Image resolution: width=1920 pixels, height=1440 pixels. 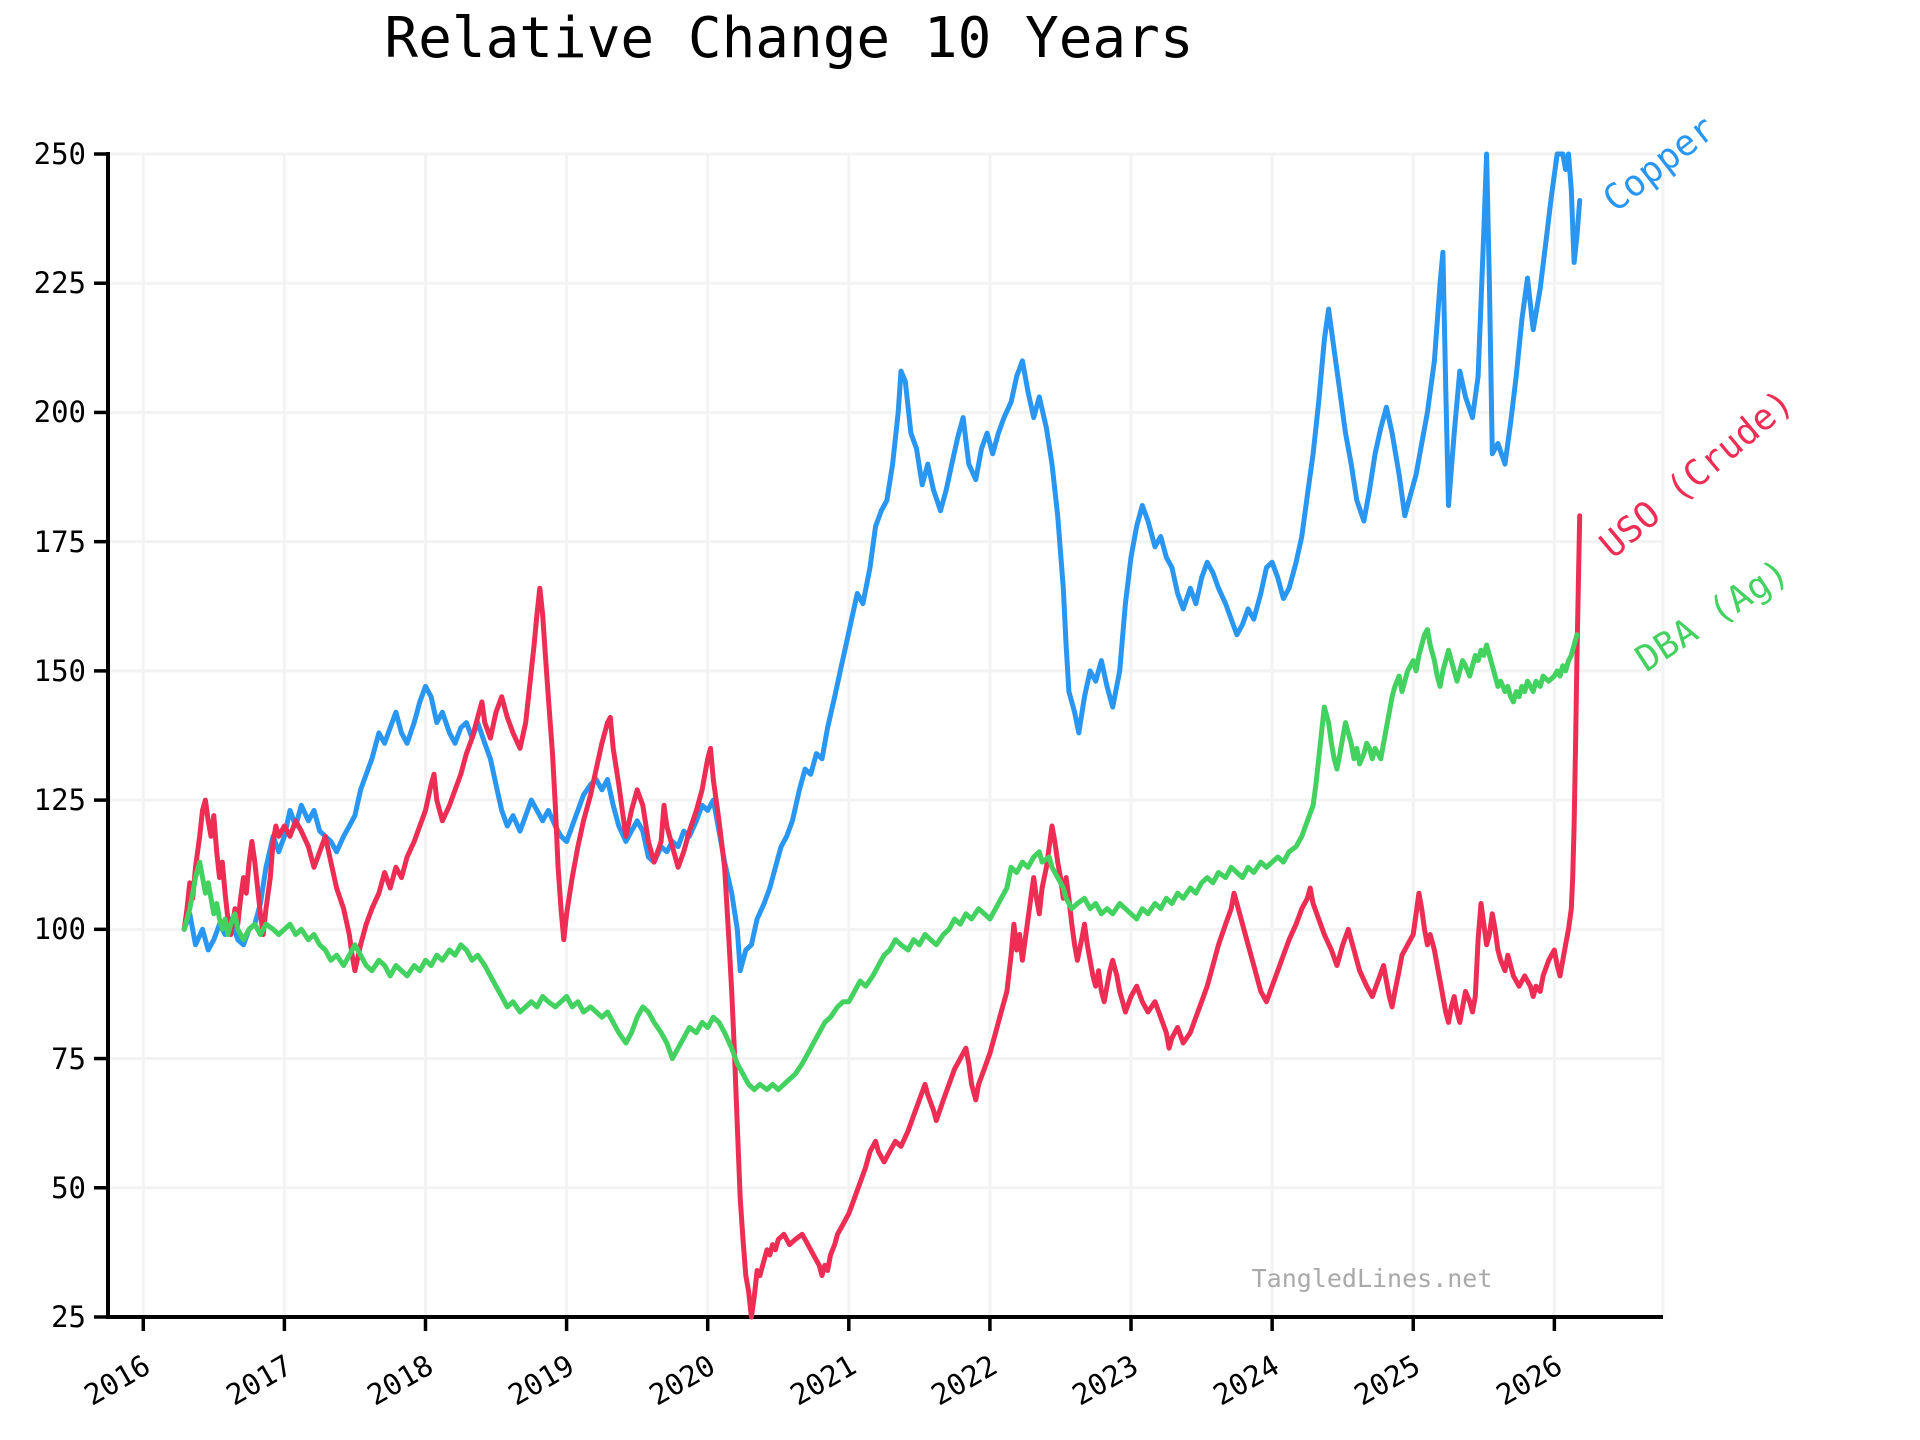 What do you see at coordinates (59, 412) in the screenshot?
I see `y-tick-label: 200` at bounding box center [59, 412].